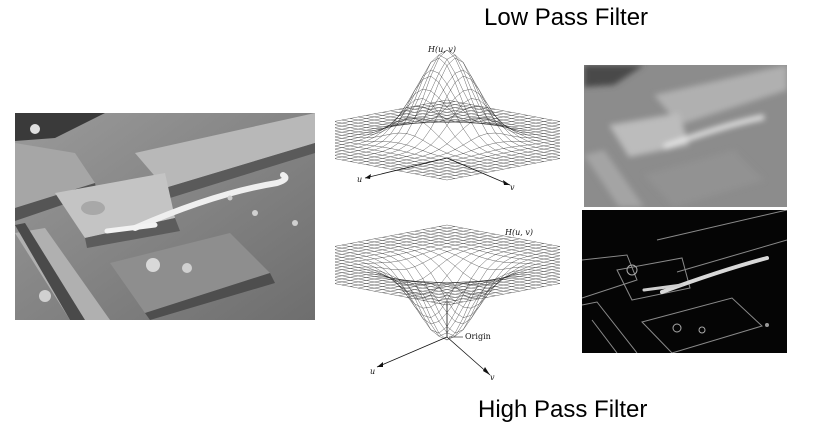 The image size is (828, 430). Describe the element at coordinates (685, 136) in the screenshot. I see `low-pass-result-image` at that location.